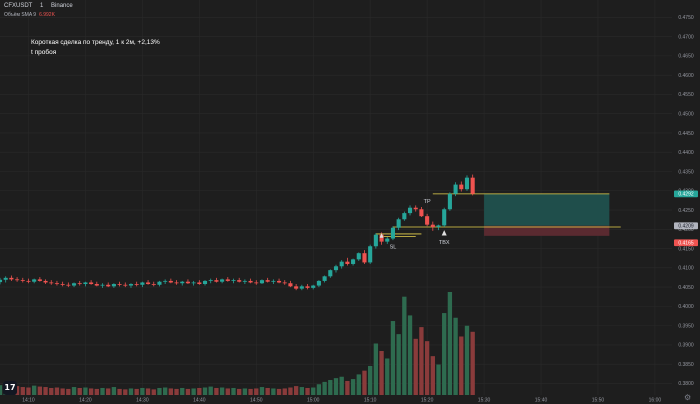 The height and width of the screenshot is (404, 700). What do you see at coordinates (85, 401) in the screenshot?
I see `time-tick-label: 14:20` at bounding box center [85, 401].